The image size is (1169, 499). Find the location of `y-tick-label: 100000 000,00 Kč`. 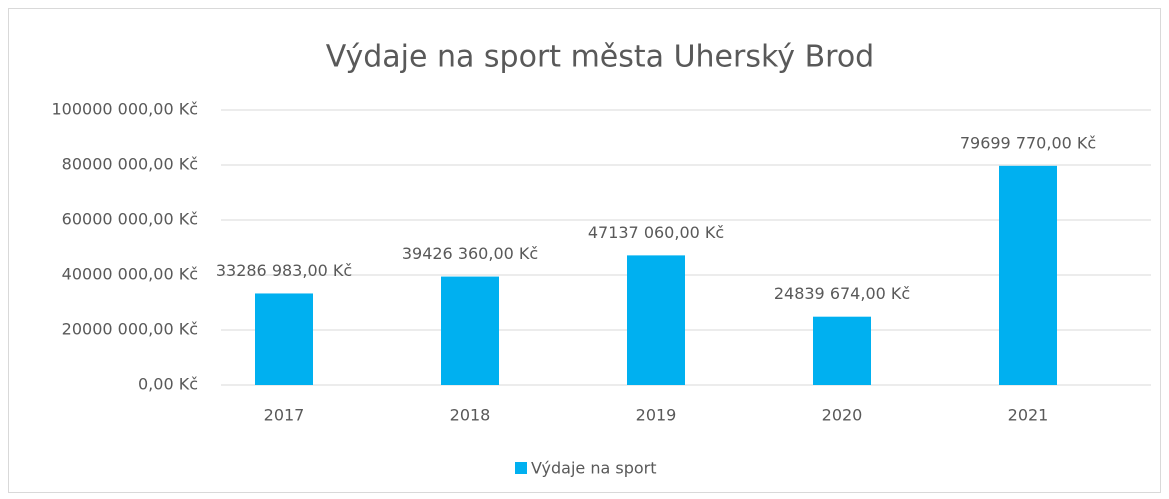

y-tick-label: 100000 000,00 Kč is located at coordinates (124, 109).